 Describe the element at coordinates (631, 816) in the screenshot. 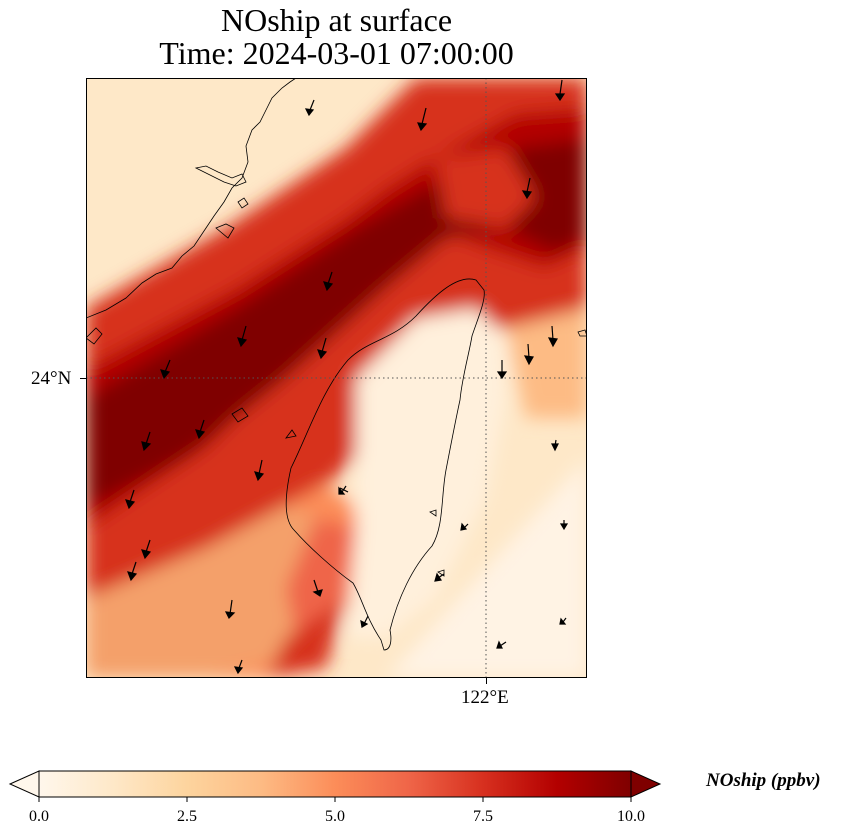

I see `colorbar-tick-label: 10.0` at that location.